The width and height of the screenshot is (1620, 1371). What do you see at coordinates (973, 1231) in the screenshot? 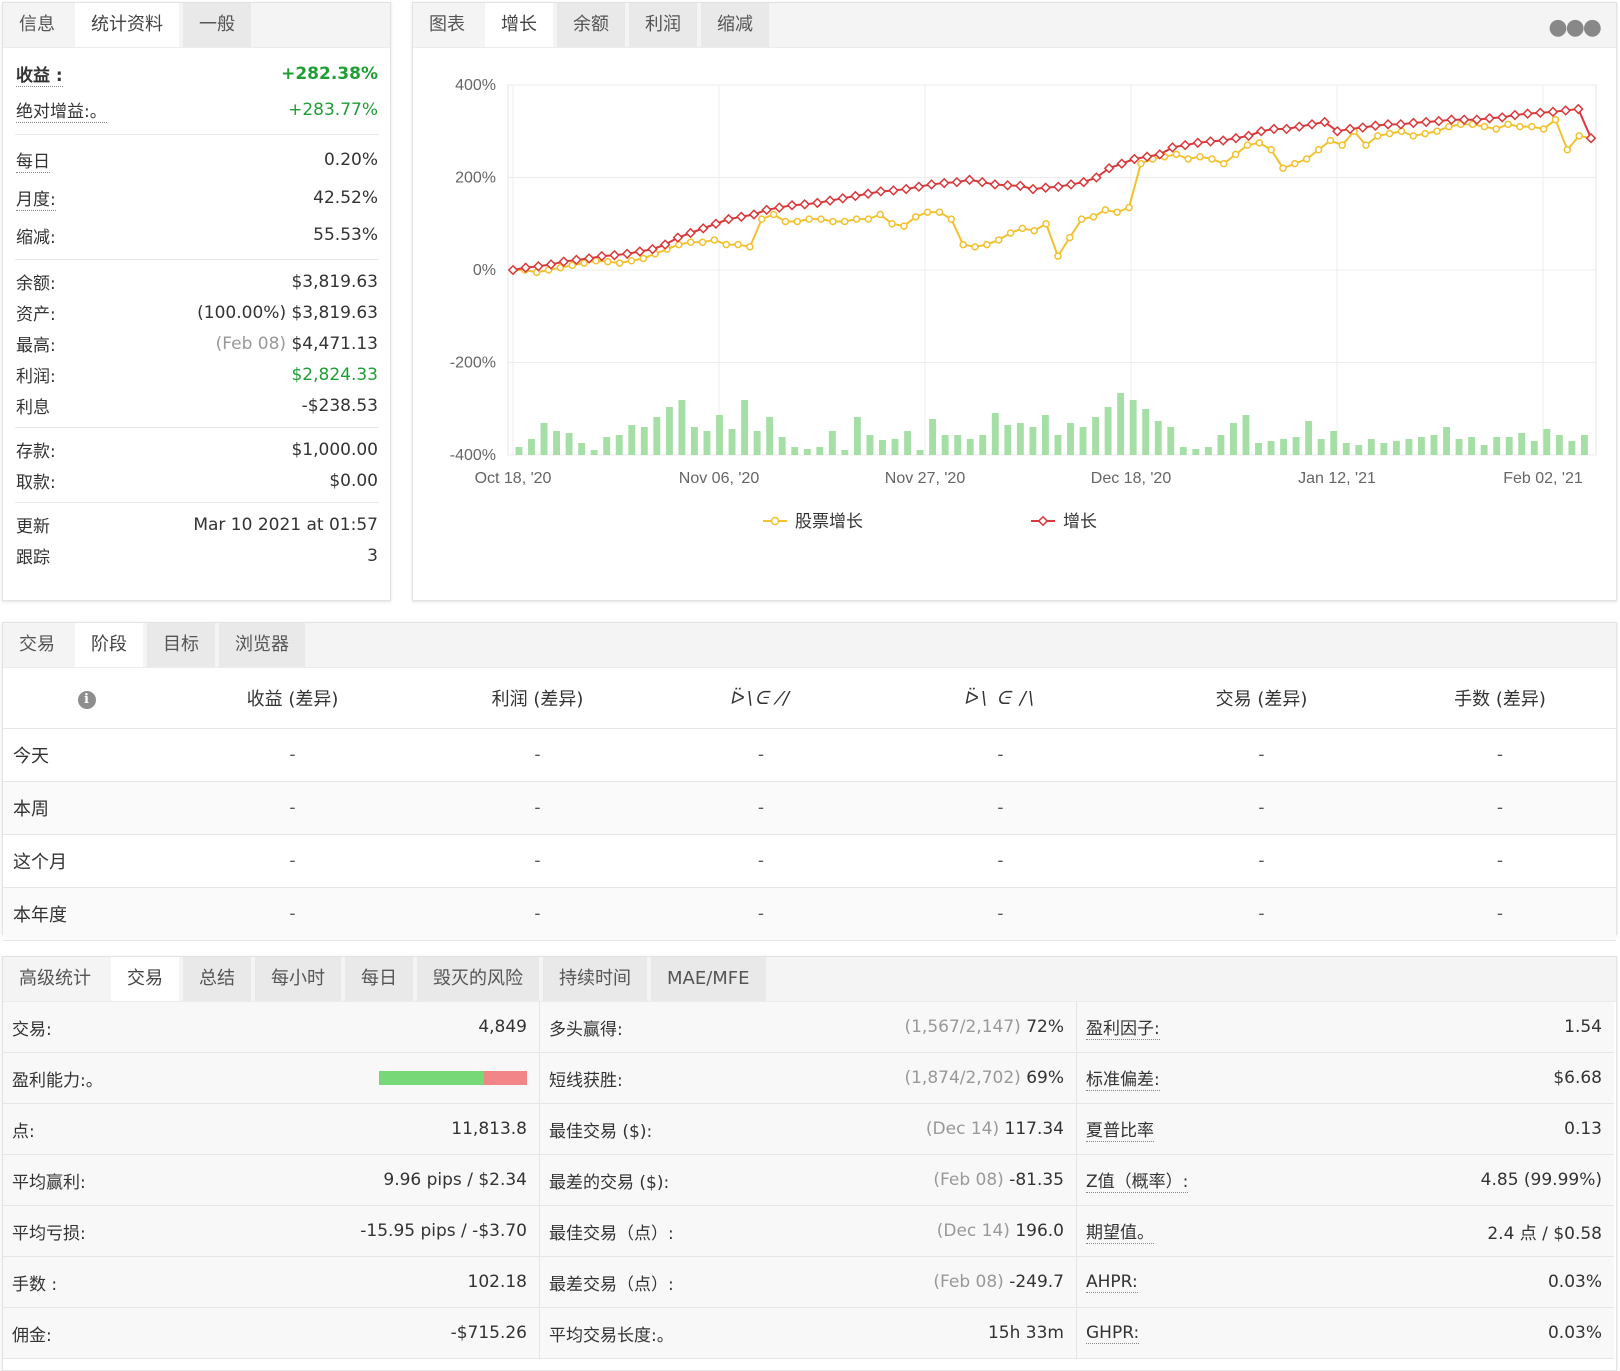
I see `stat-sub: (Dec 14)` at bounding box center [973, 1231].